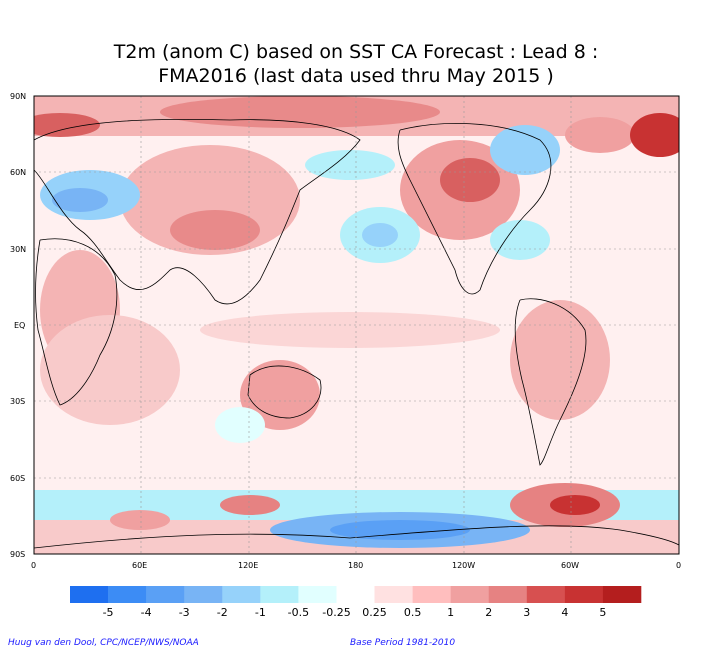 The height and width of the screenshot is (650, 712). What do you see at coordinates (463, 565) in the screenshot?
I see `lon-label-120w: 120W` at bounding box center [463, 565].